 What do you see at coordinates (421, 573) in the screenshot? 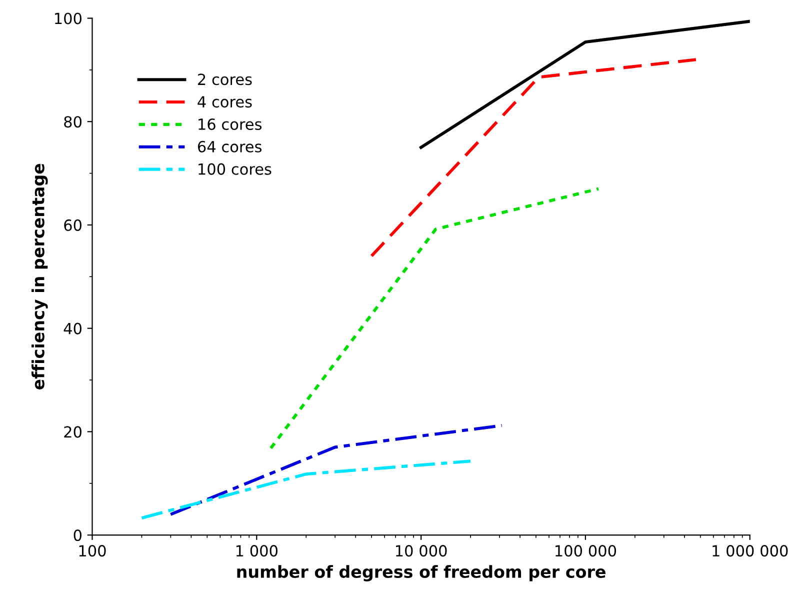
I see `x-axis-title: number of degress of freedom per core` at bounding box center [421, 573].